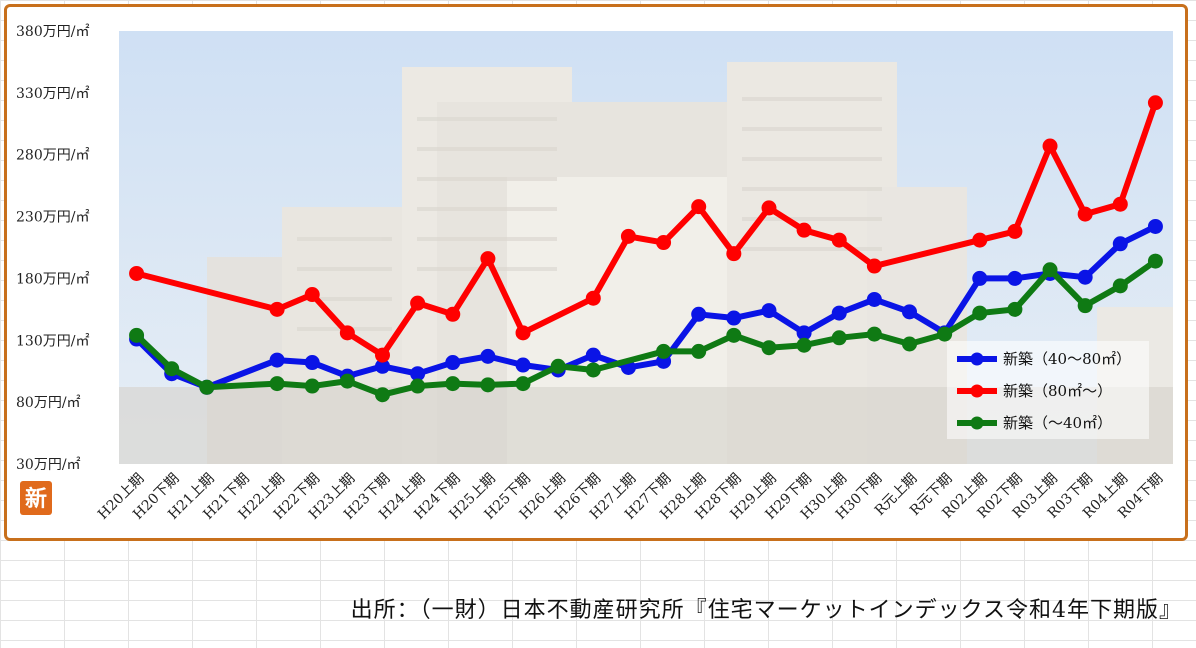 This screenshot has width=1196, height=648. I want to click on new-badge: 新, so click(36, 498).